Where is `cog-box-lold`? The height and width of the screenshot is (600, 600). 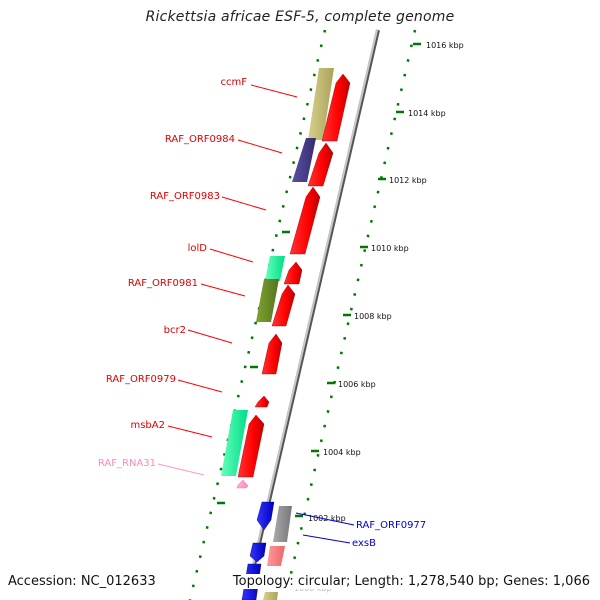
cog-box-lold is located at coordinates (275, 268).